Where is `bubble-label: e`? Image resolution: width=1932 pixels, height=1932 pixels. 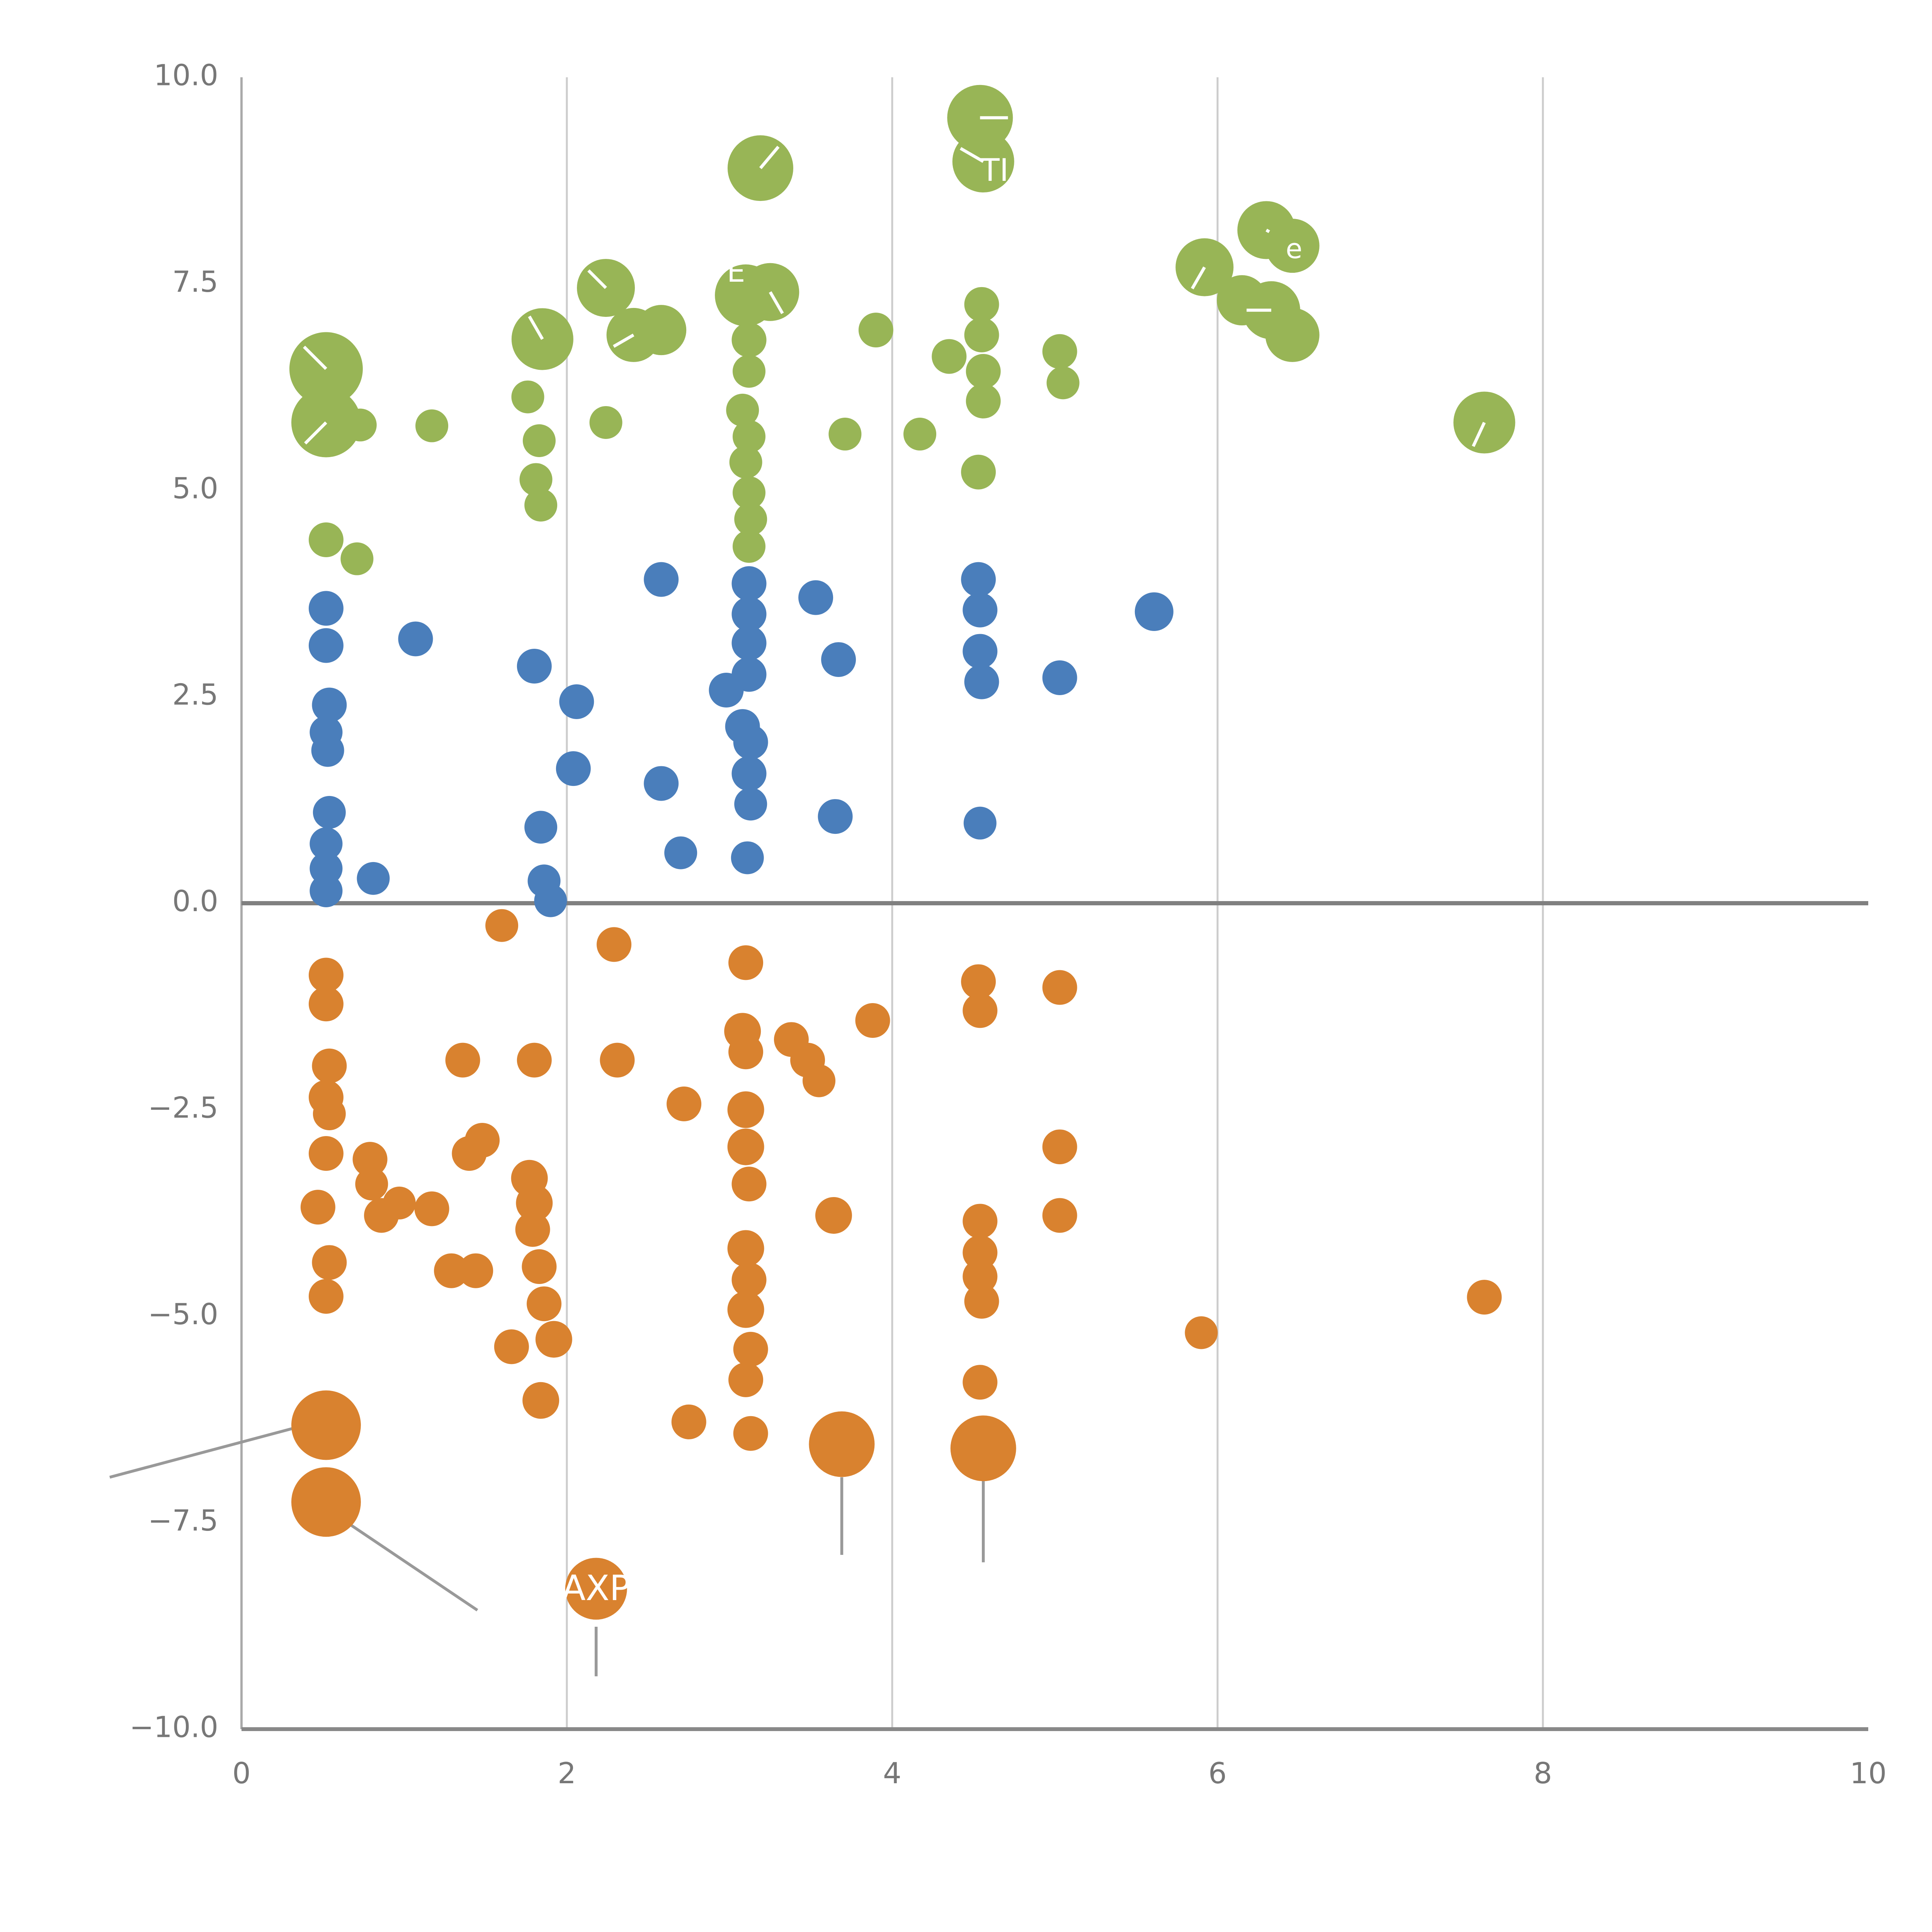
bubble-label: e is located at coordinates (1294, 249).